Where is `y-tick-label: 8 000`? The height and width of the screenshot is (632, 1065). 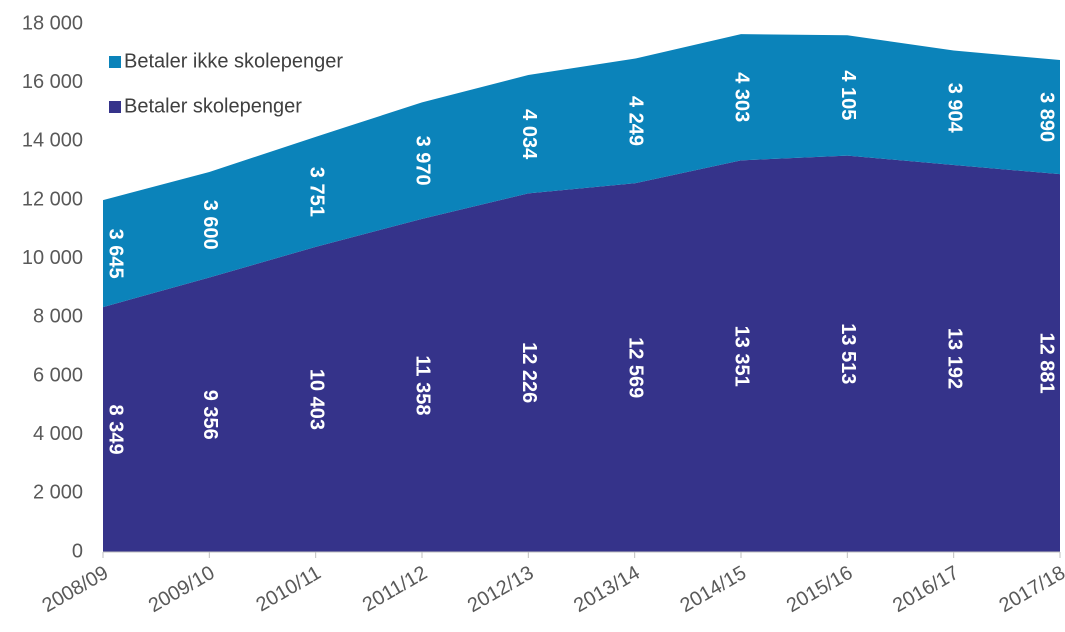 y-tick-label: 8 000 is located at coordinates (58, 317).